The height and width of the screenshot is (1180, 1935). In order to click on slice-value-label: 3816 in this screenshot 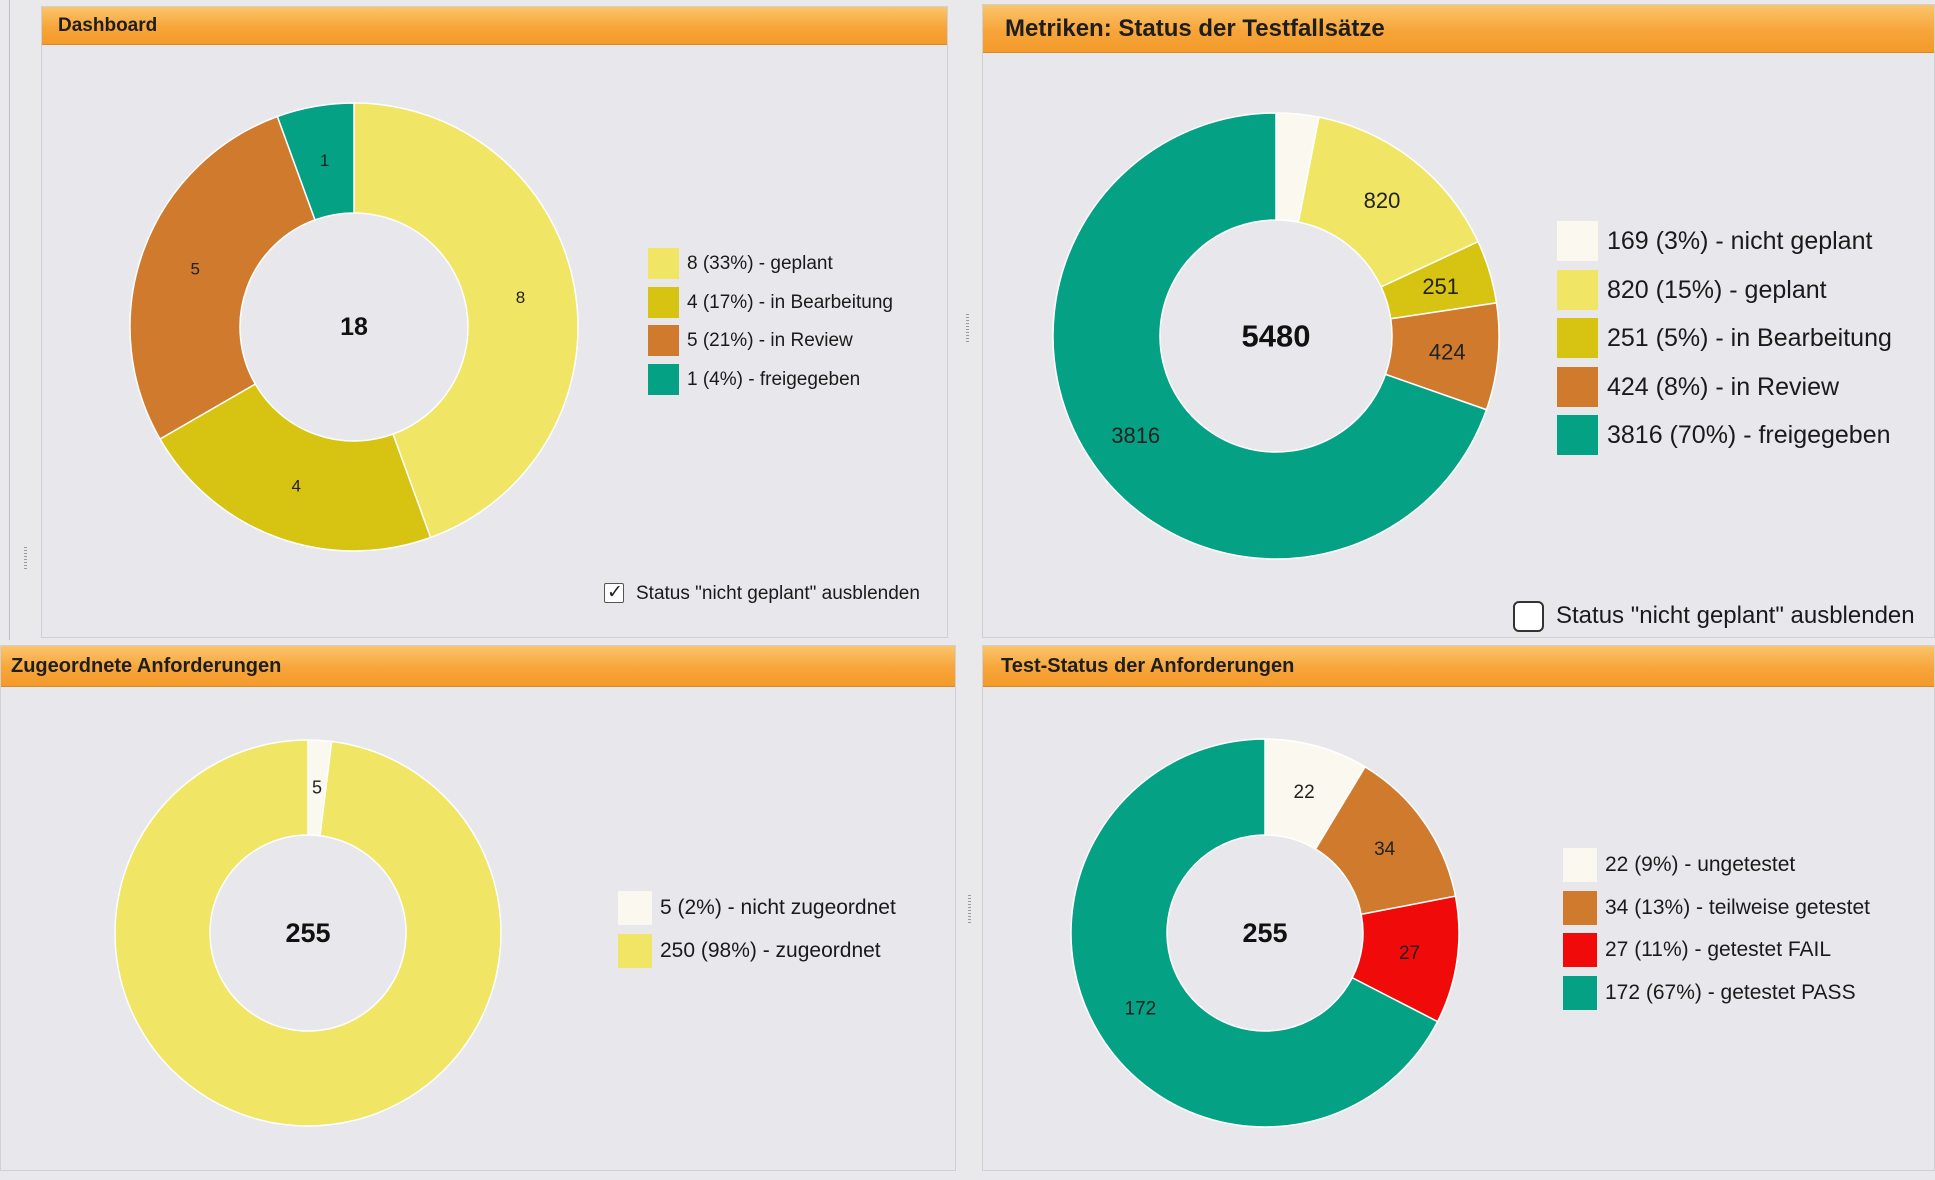, I will do `click(1135, 435)`.